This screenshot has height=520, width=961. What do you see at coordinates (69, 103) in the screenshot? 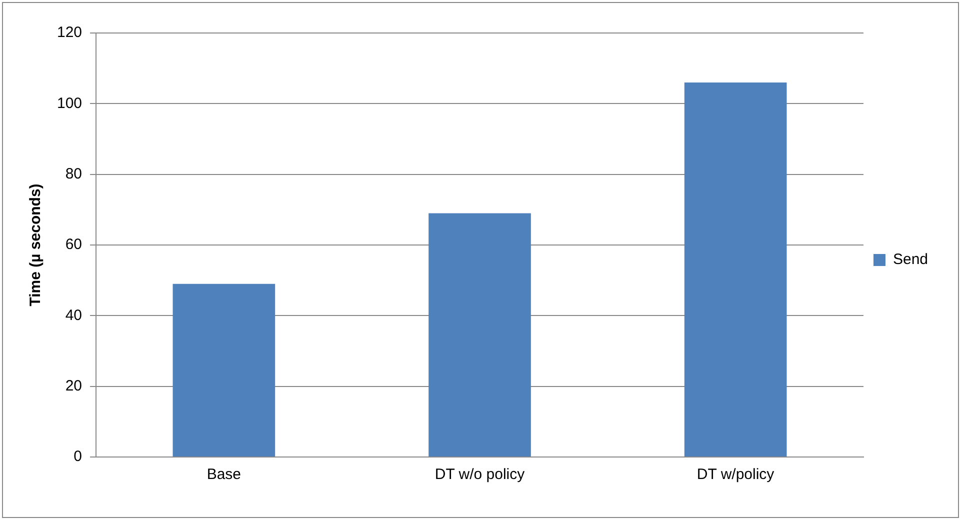
I see `y-tick-label: 100` at bounding box center [69, 103].